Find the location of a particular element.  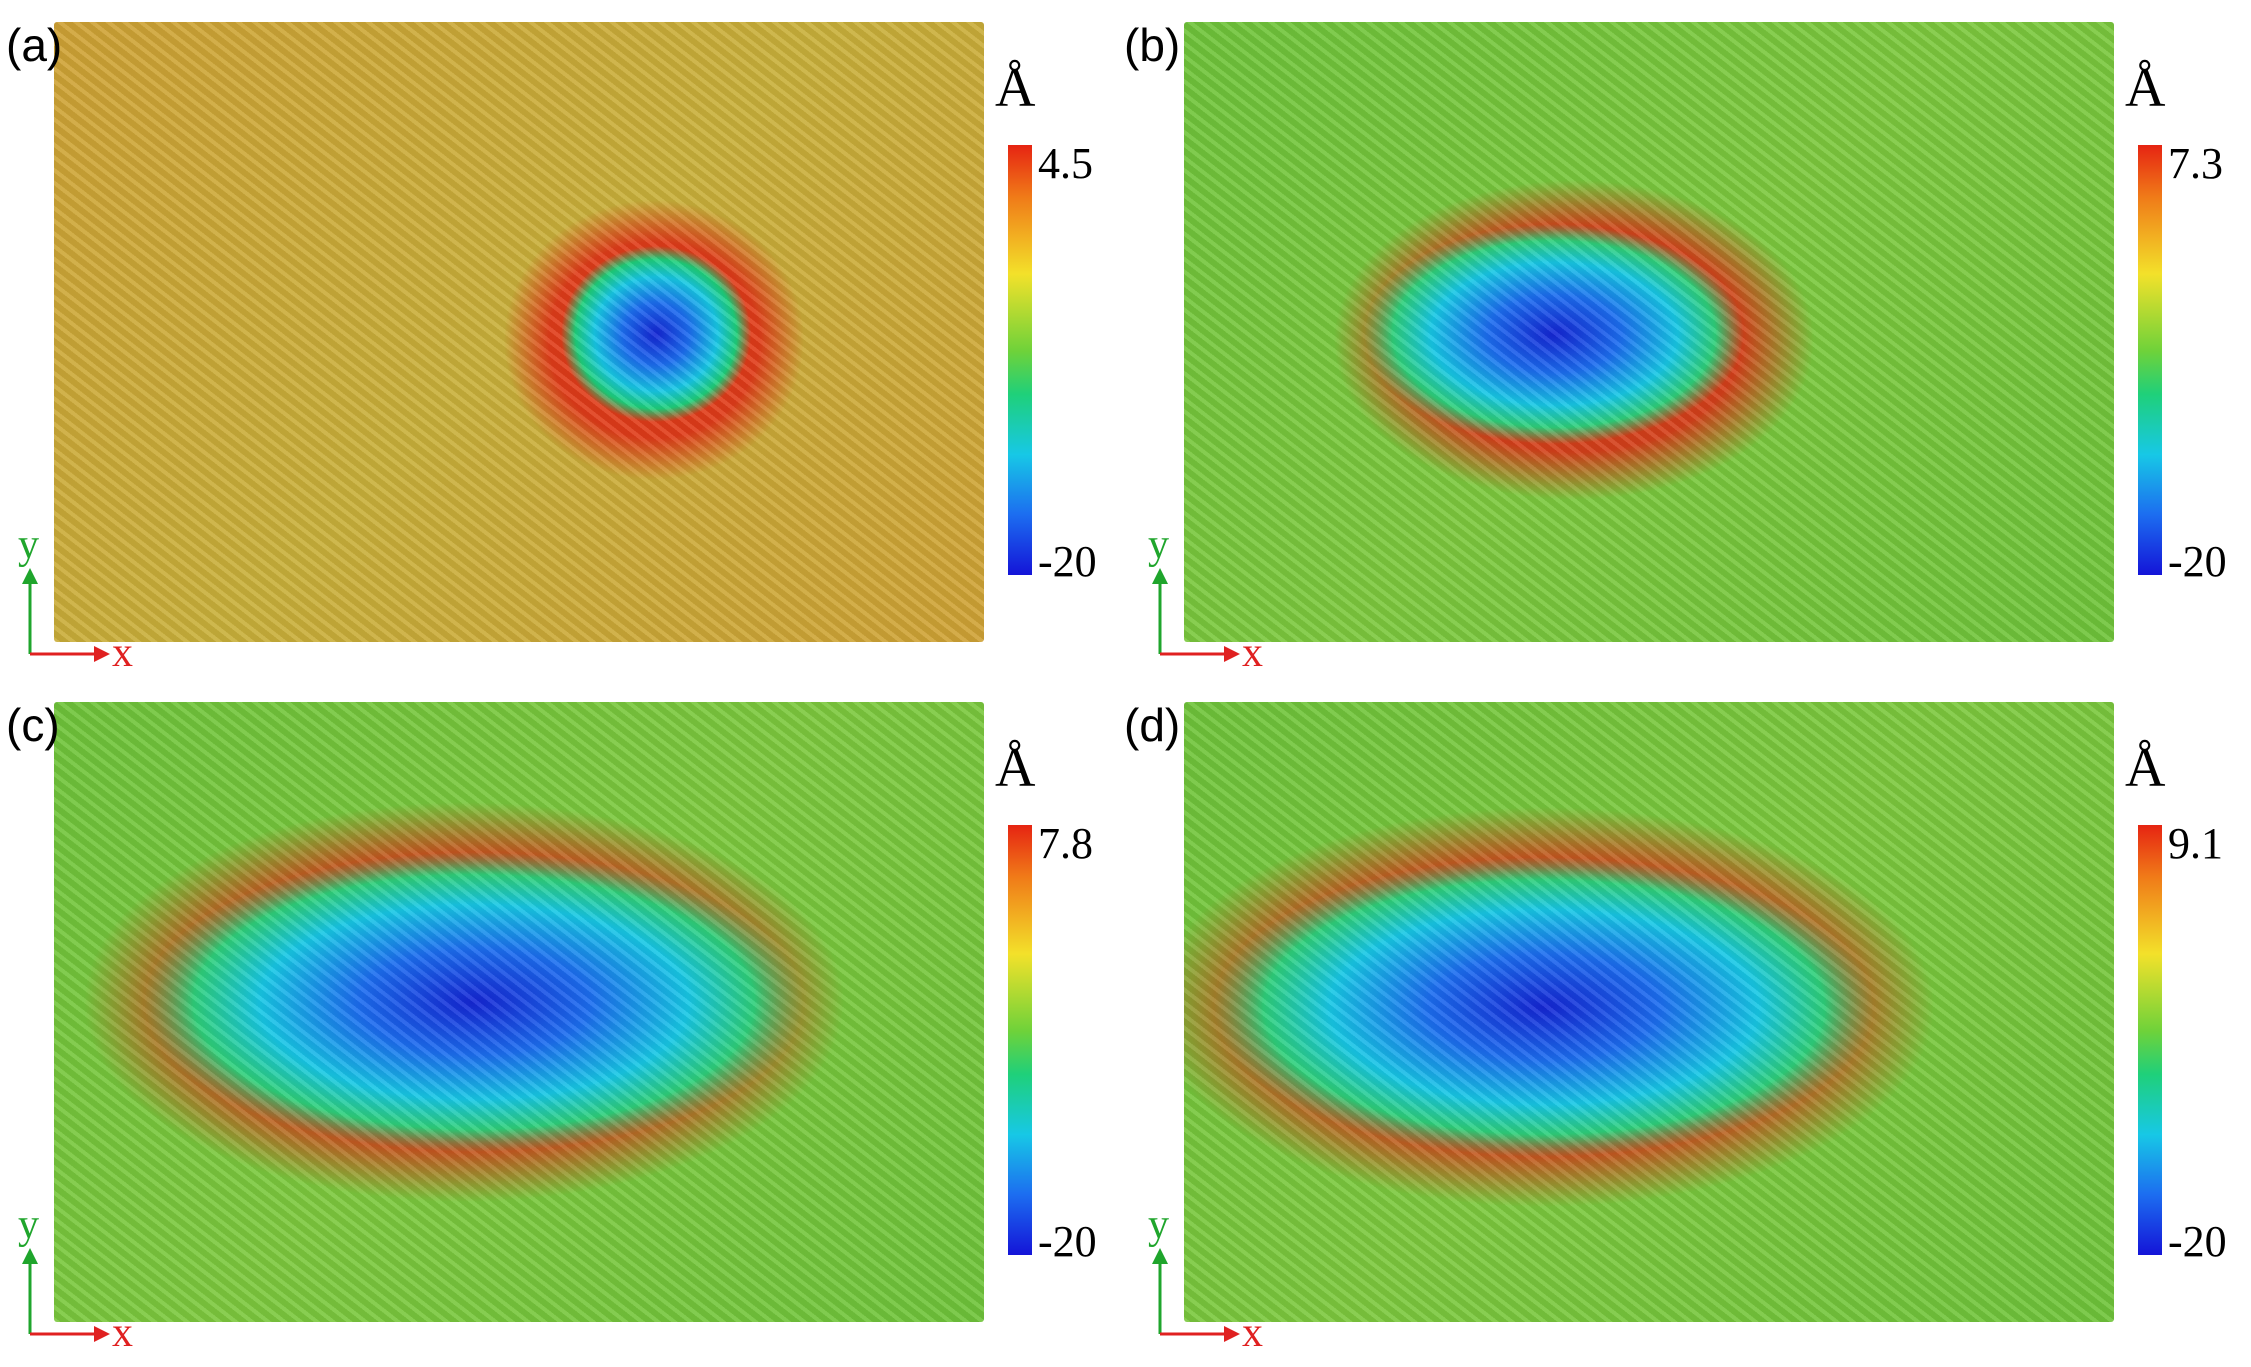

colorbar-max: 7.8 is located at coordinates (1065, 843).